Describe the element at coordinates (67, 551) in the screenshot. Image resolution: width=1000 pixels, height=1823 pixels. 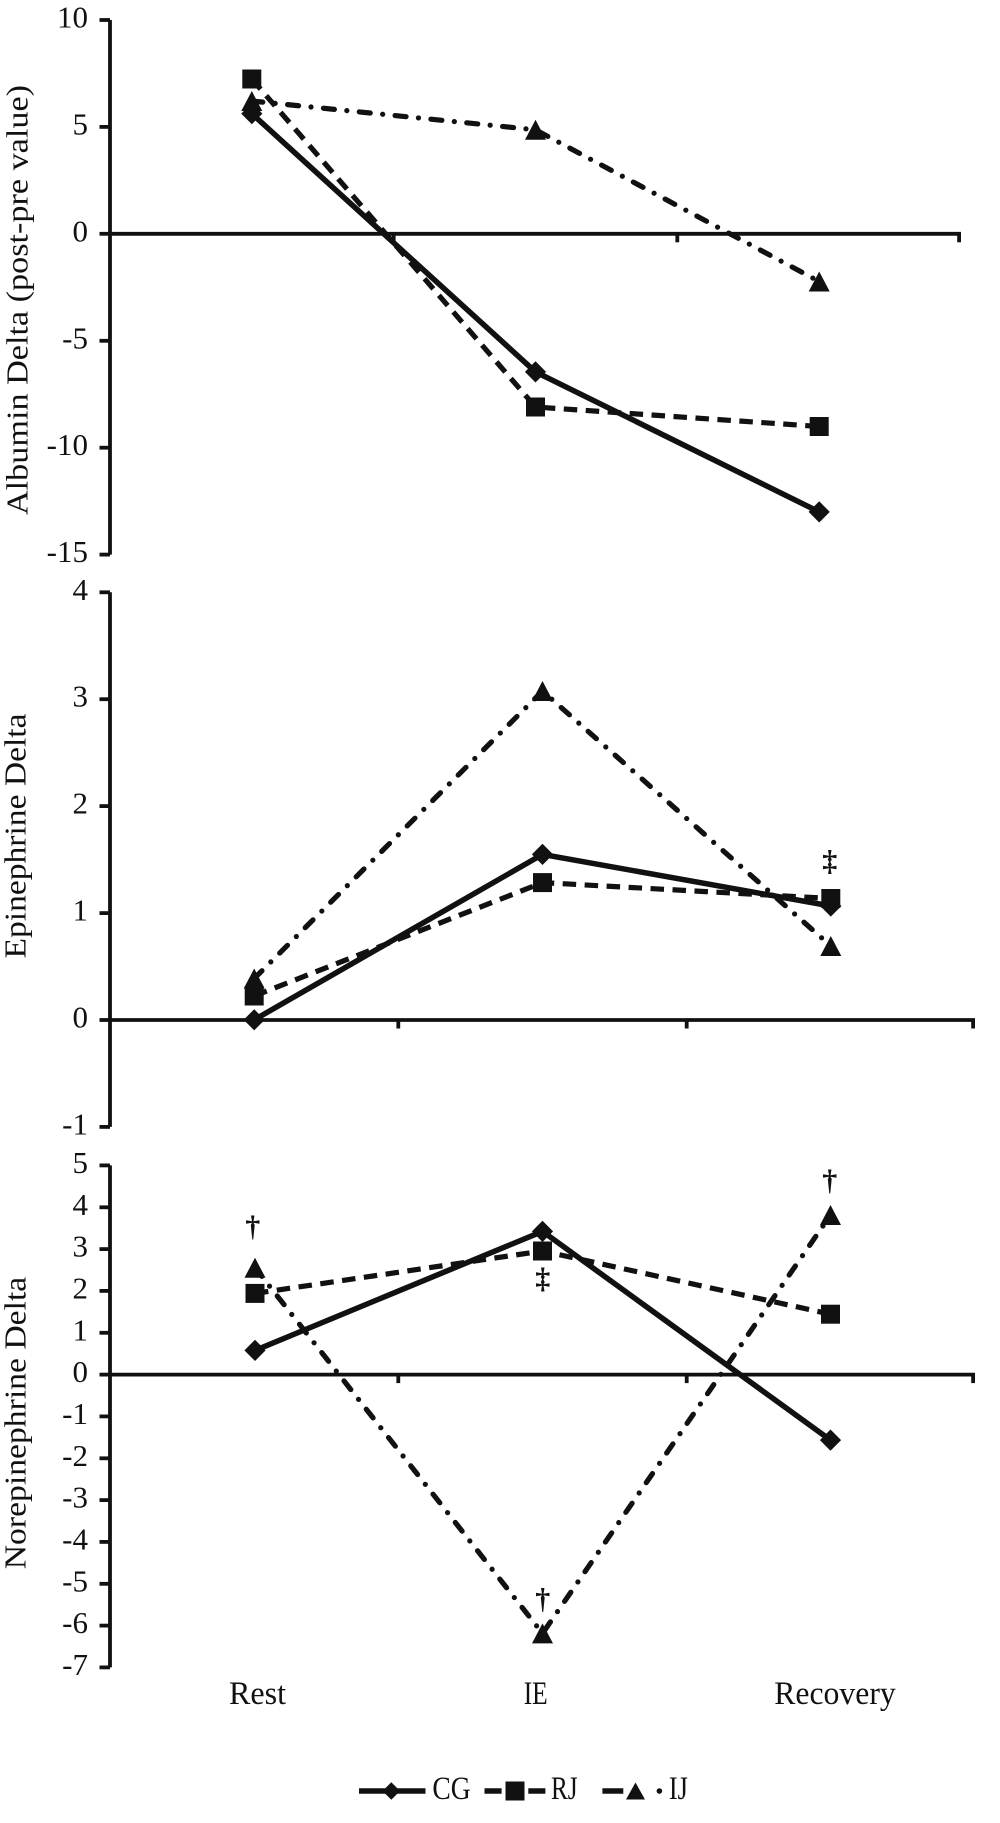
I see `svg-text: -15` at that location.